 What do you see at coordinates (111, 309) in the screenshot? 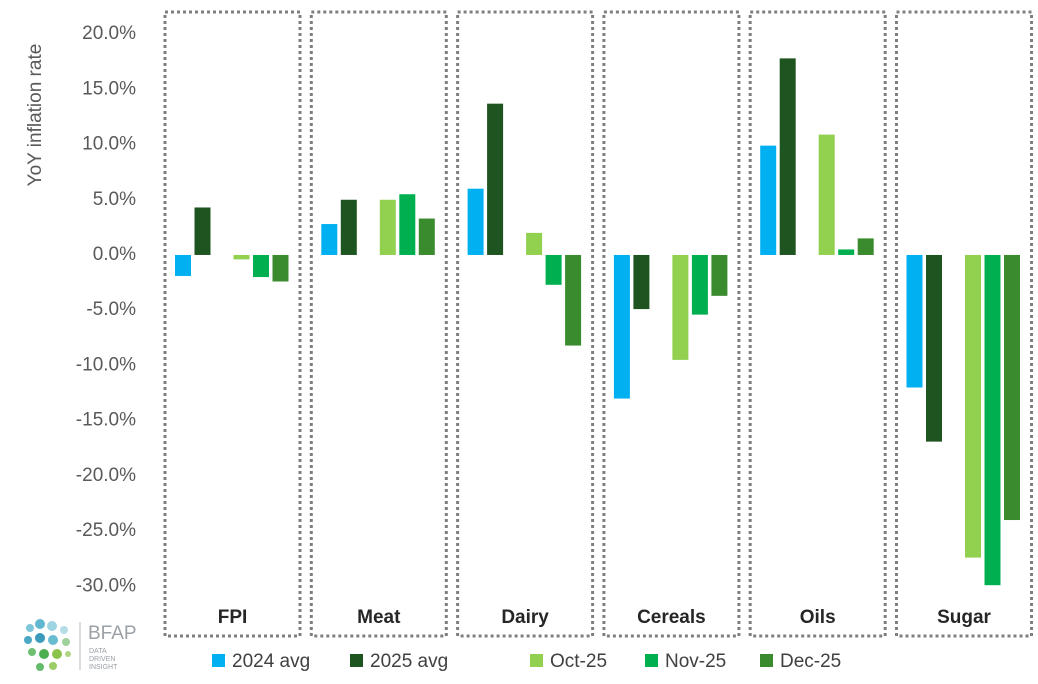
I see `y-tick-label: -5.0%` at bounding box center [111, 309].